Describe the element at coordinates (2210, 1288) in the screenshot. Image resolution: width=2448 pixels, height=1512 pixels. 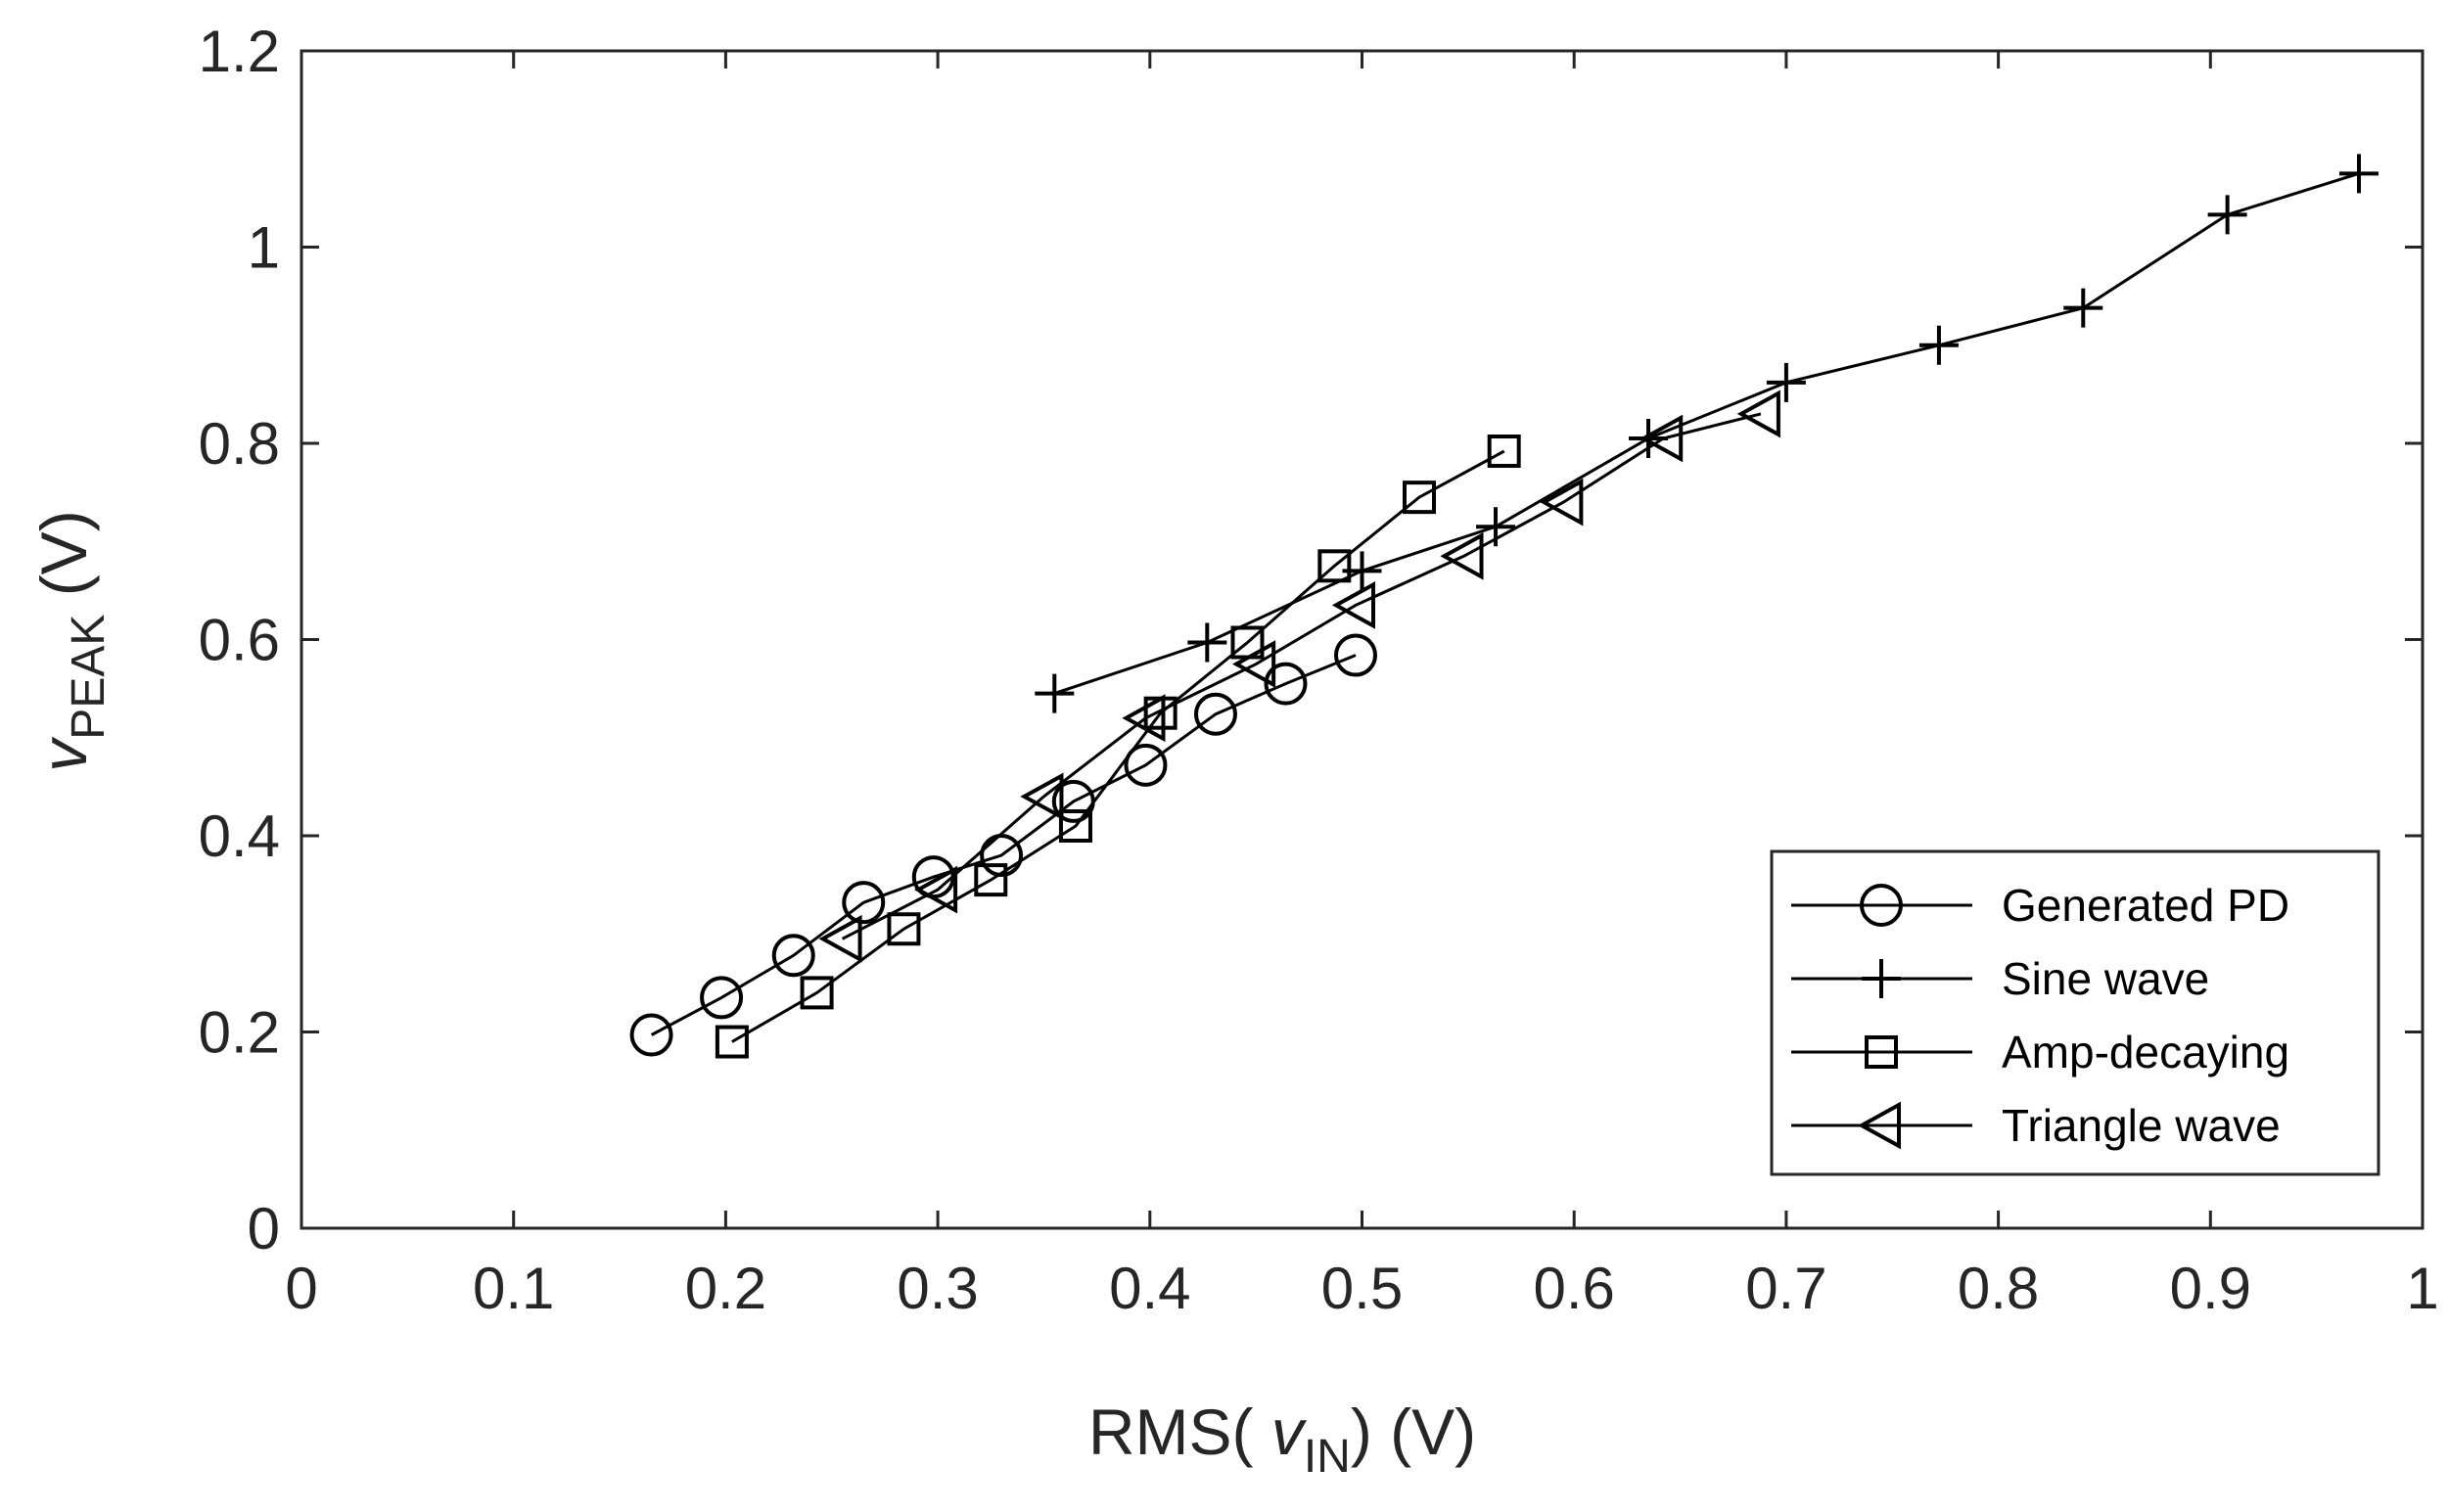
I see `x-tick-label: 0.9` at that location.